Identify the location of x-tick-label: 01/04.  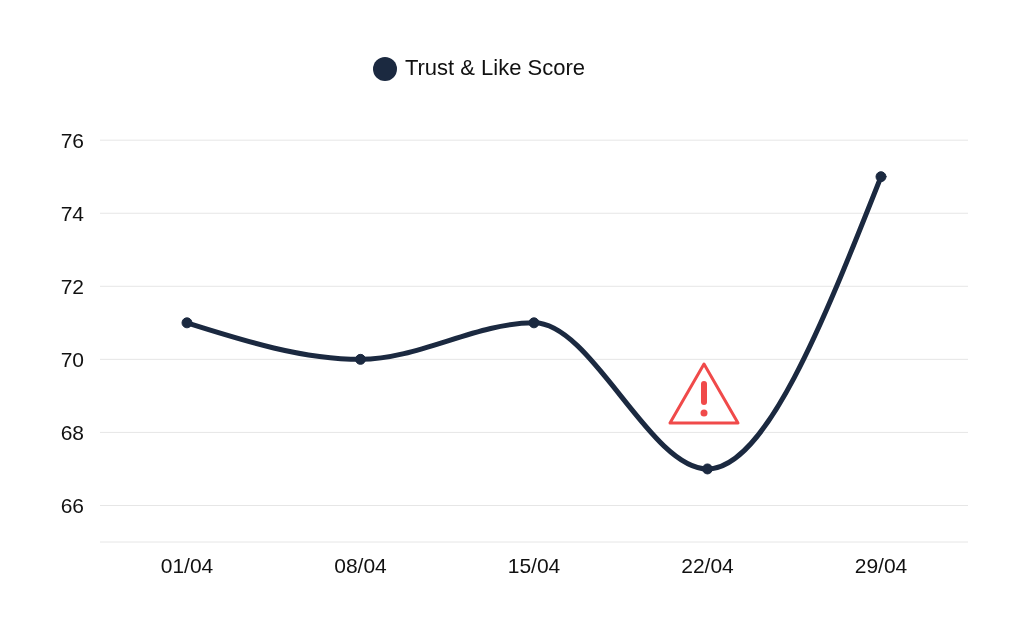
(187, 565).